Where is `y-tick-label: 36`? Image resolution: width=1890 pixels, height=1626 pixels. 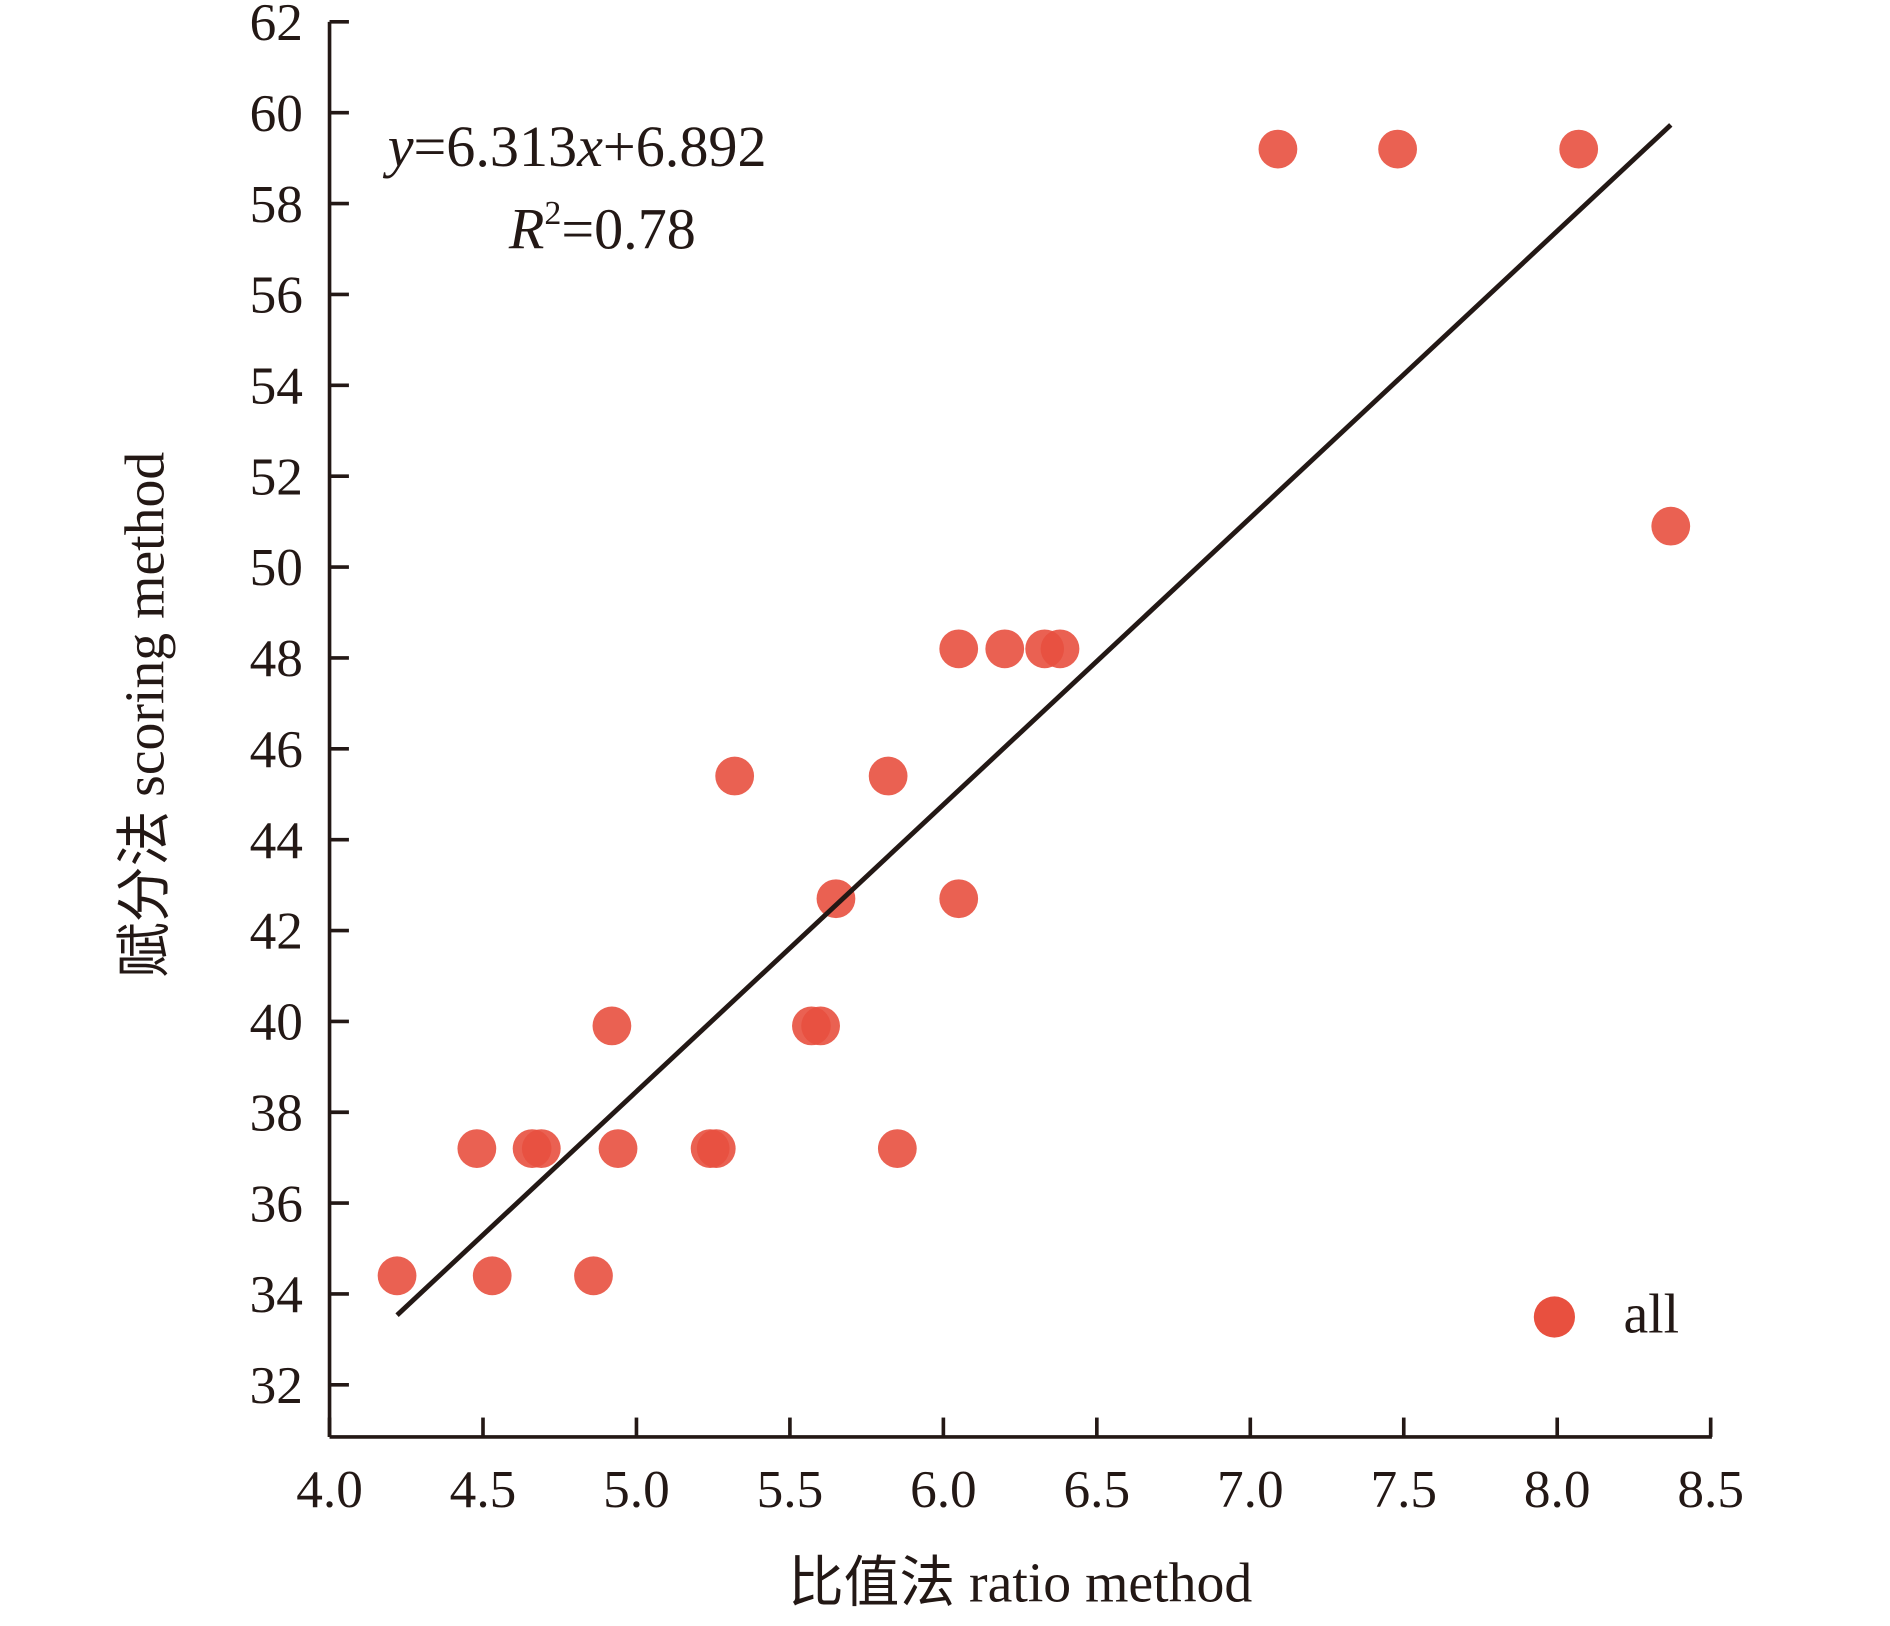
y-tick-label: 36 is located at coordinates (276, 1203).